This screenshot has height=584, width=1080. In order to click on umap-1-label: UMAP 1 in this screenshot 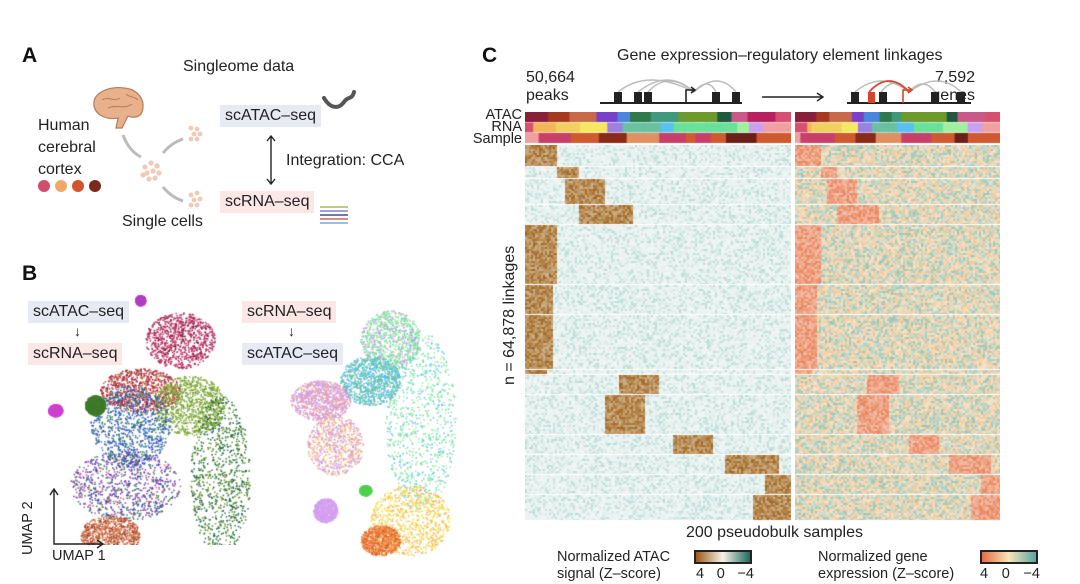, I will do `click(79, 556)`.